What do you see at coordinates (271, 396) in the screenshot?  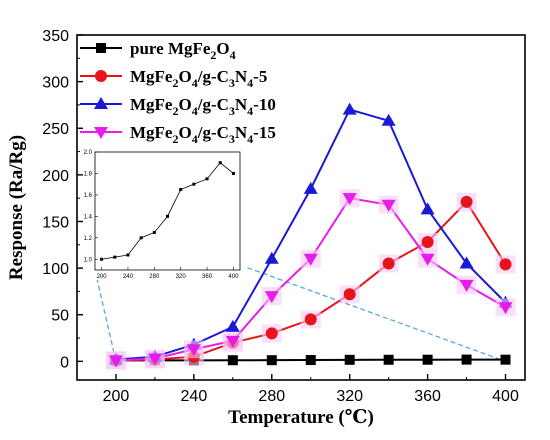 I see `x-tick-label: 280` at bounding box center [271, 396].